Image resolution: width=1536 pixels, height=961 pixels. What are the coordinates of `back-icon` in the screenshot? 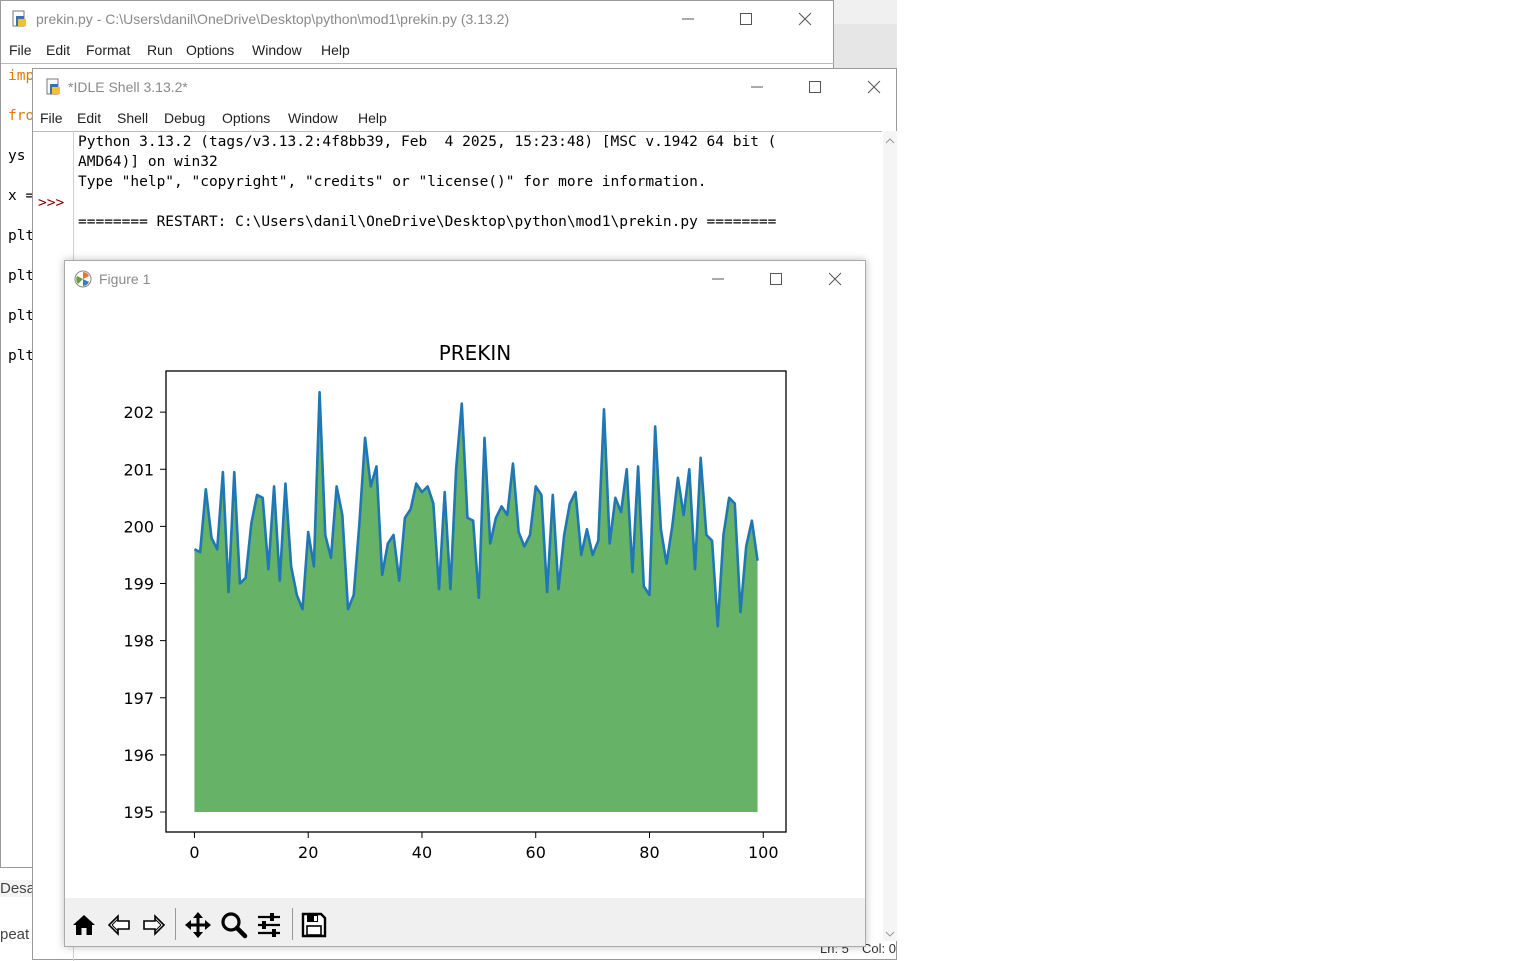 It's located at (118, 925).